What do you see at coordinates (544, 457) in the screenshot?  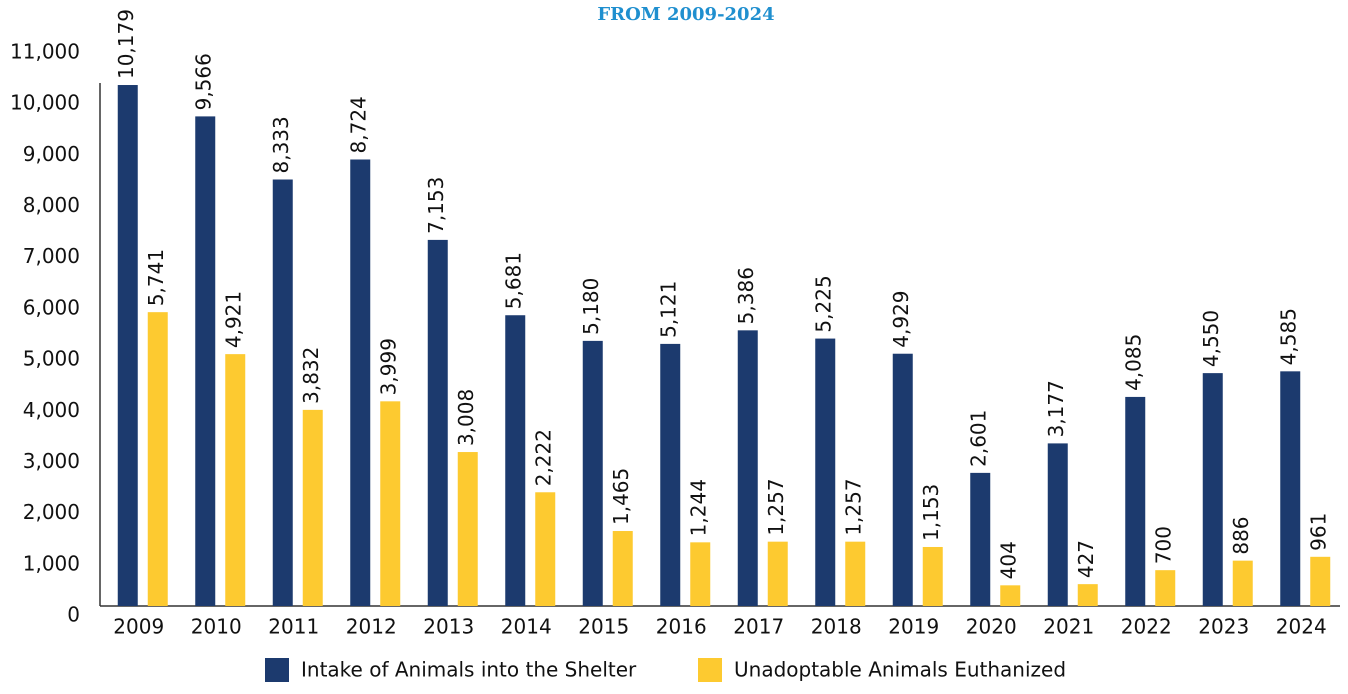 I see `value-label: 2,222` at bounding box center [544, 457].